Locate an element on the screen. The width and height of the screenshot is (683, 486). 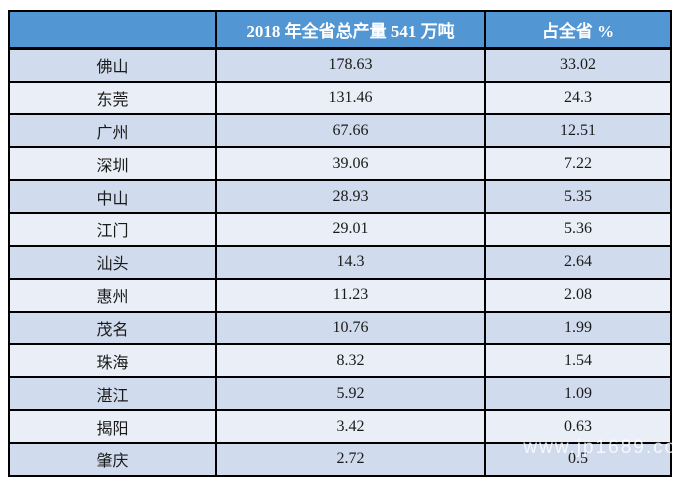
city-cell: 佛山 is located at coordinates (112, 65).